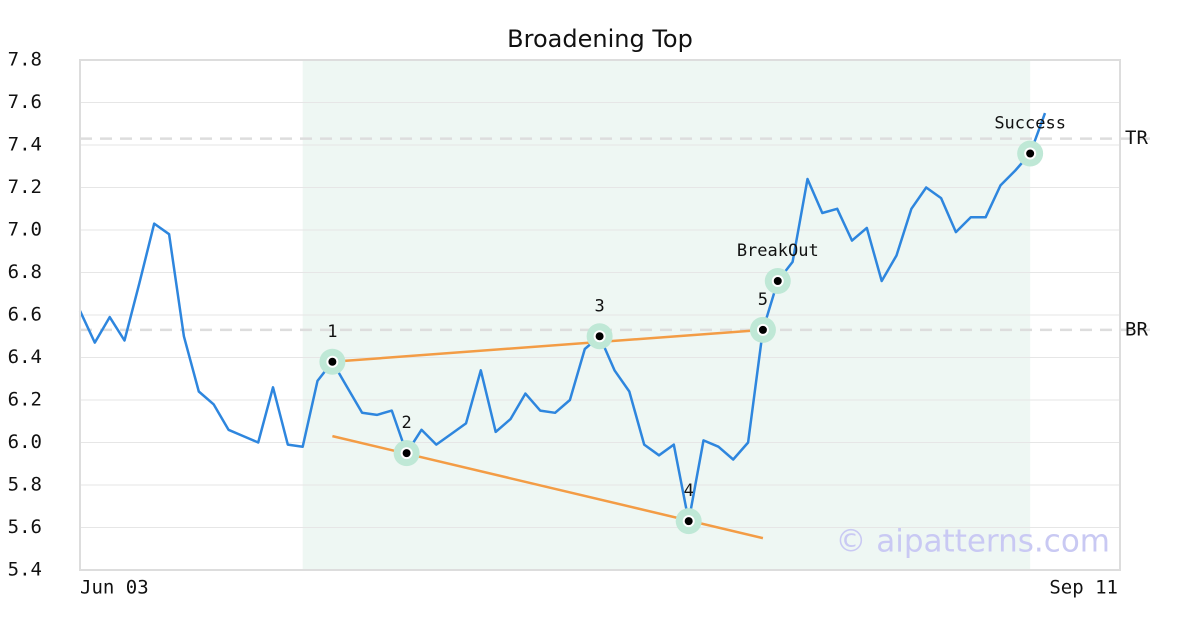 The width and height of the screenshot is (1200, 630). What do you see at coordinates (1136, 329) in the screenshot?
I see `level-label: BR` at bounding box center [1136, 329].